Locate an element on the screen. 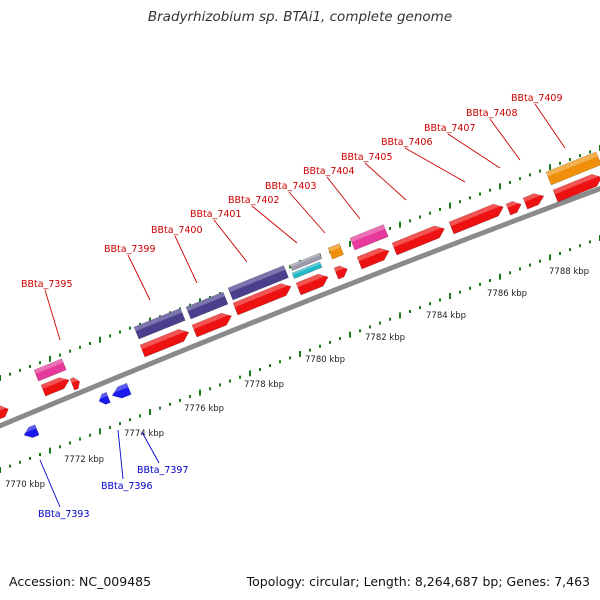 The image size is (600, 600). gene-label-bottom: BBta_7396 is located at coordinates (127, 486).